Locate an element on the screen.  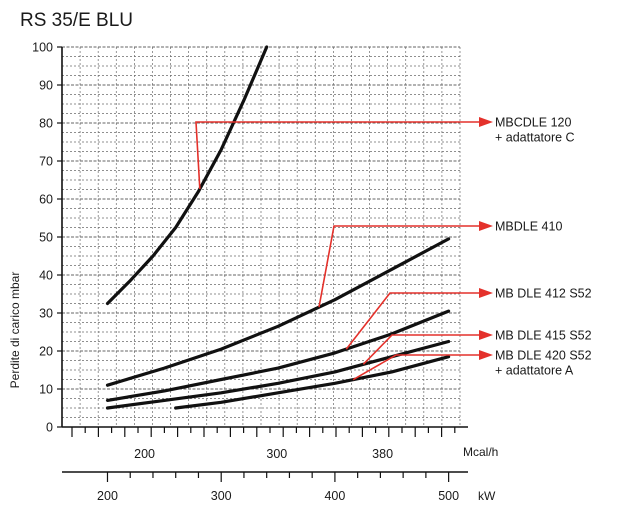
legend-label-2: MBDLE 410 is located at coordinates (528, 227).